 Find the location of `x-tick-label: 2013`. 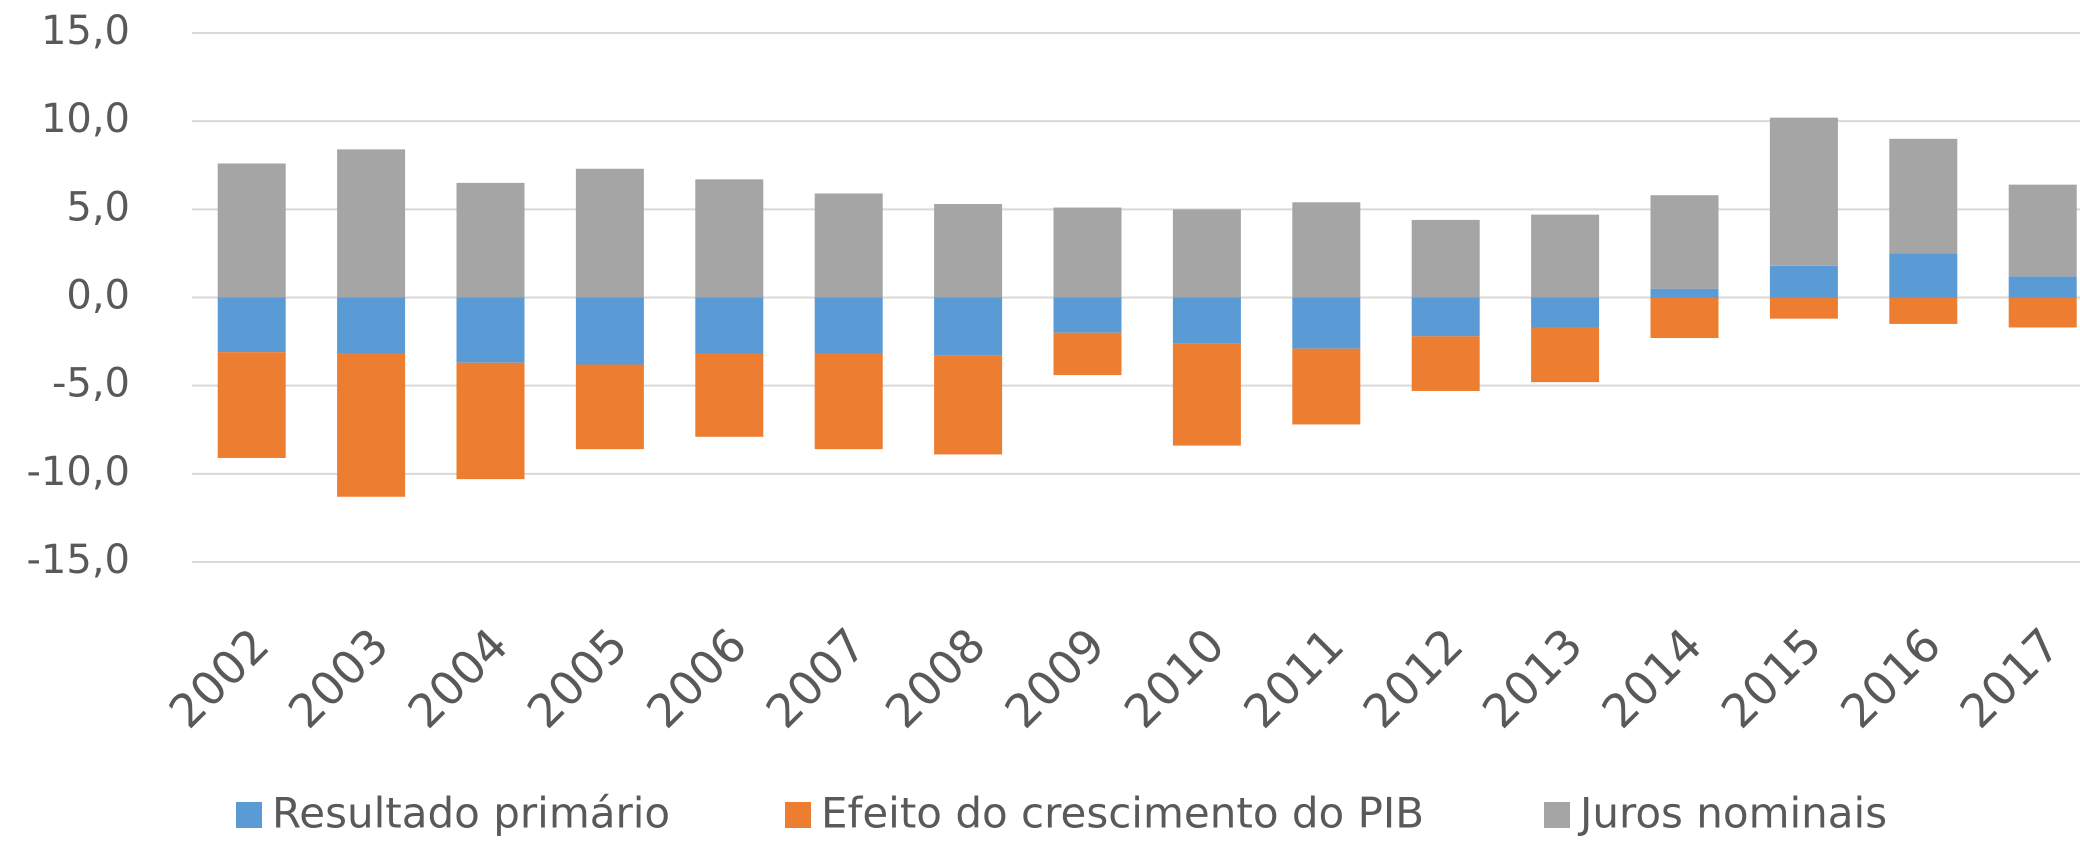

x-tick-label: 2013 is located at coordinates (1532, 678).